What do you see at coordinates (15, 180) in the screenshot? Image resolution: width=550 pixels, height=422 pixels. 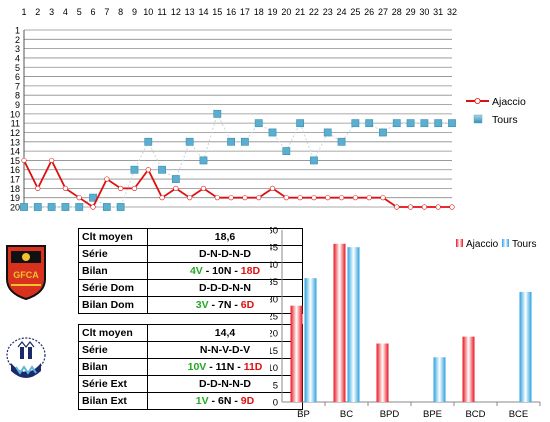 I see `y-tick-label: 17` at bounding box center [15, 180].